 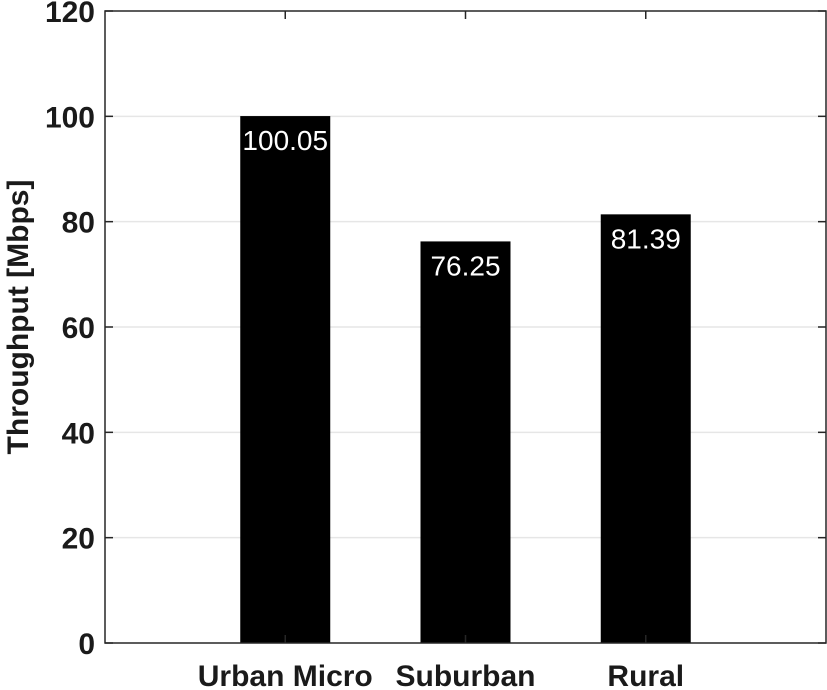 What do you see at coordinates (646, 238) in the screenshot?
I see `data-label: 81.39` at bounding box center [646, 238].